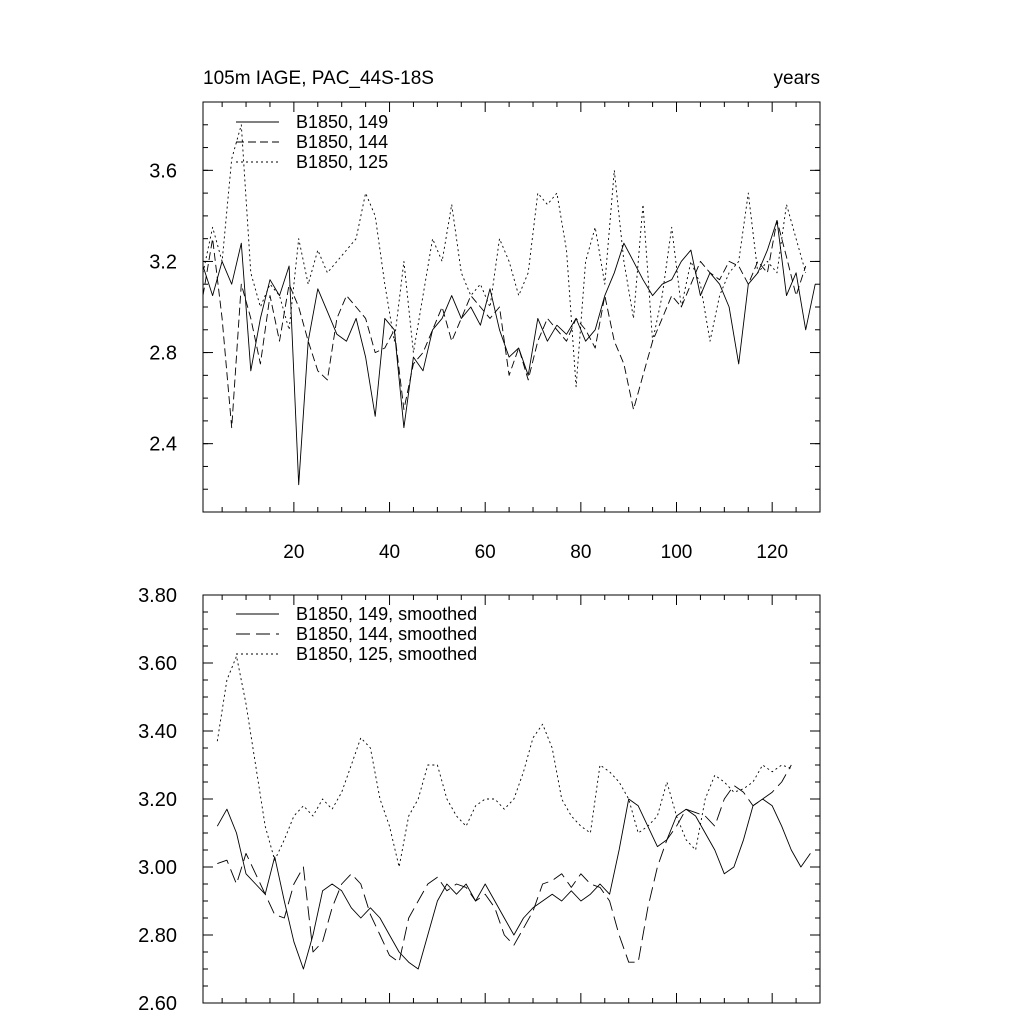  Describe the element at coordinates (389, 552) in the screenshot. I see `x-tick-label: 40` at that location.